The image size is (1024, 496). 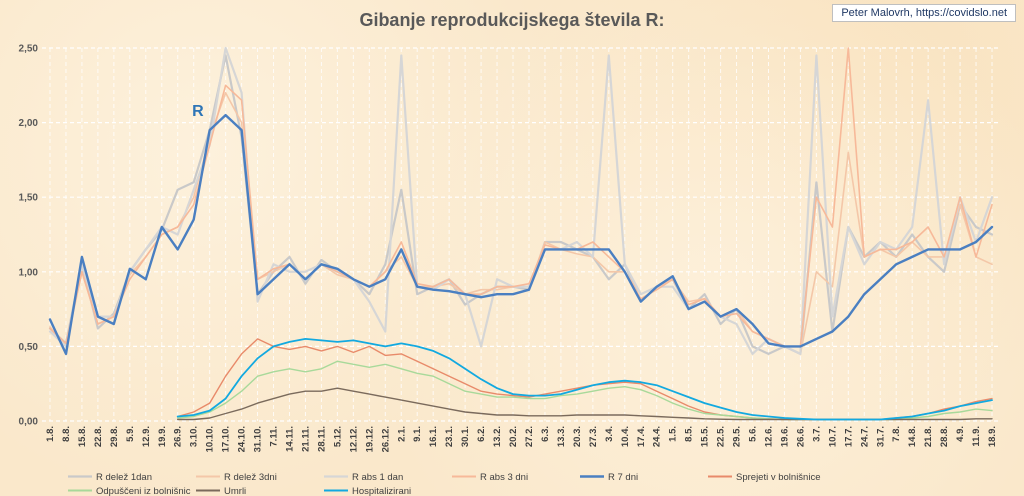 I want to click on y-tick-label: 1,50, so click(x=29, y=198).